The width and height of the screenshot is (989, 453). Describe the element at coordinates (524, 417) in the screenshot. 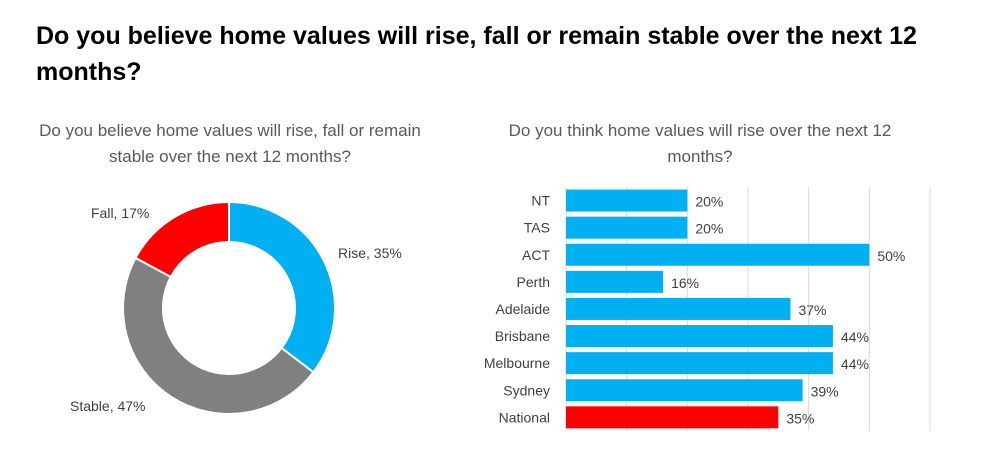

I see `bar-category-label: National` at that location.